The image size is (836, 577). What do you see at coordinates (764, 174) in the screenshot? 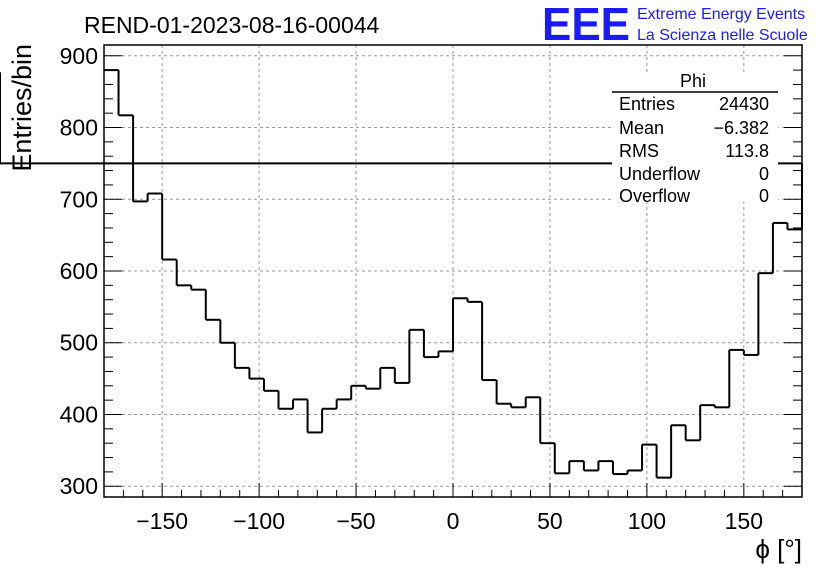
I see `stats-value-underflow: 0` at bounding box center [764, 174].